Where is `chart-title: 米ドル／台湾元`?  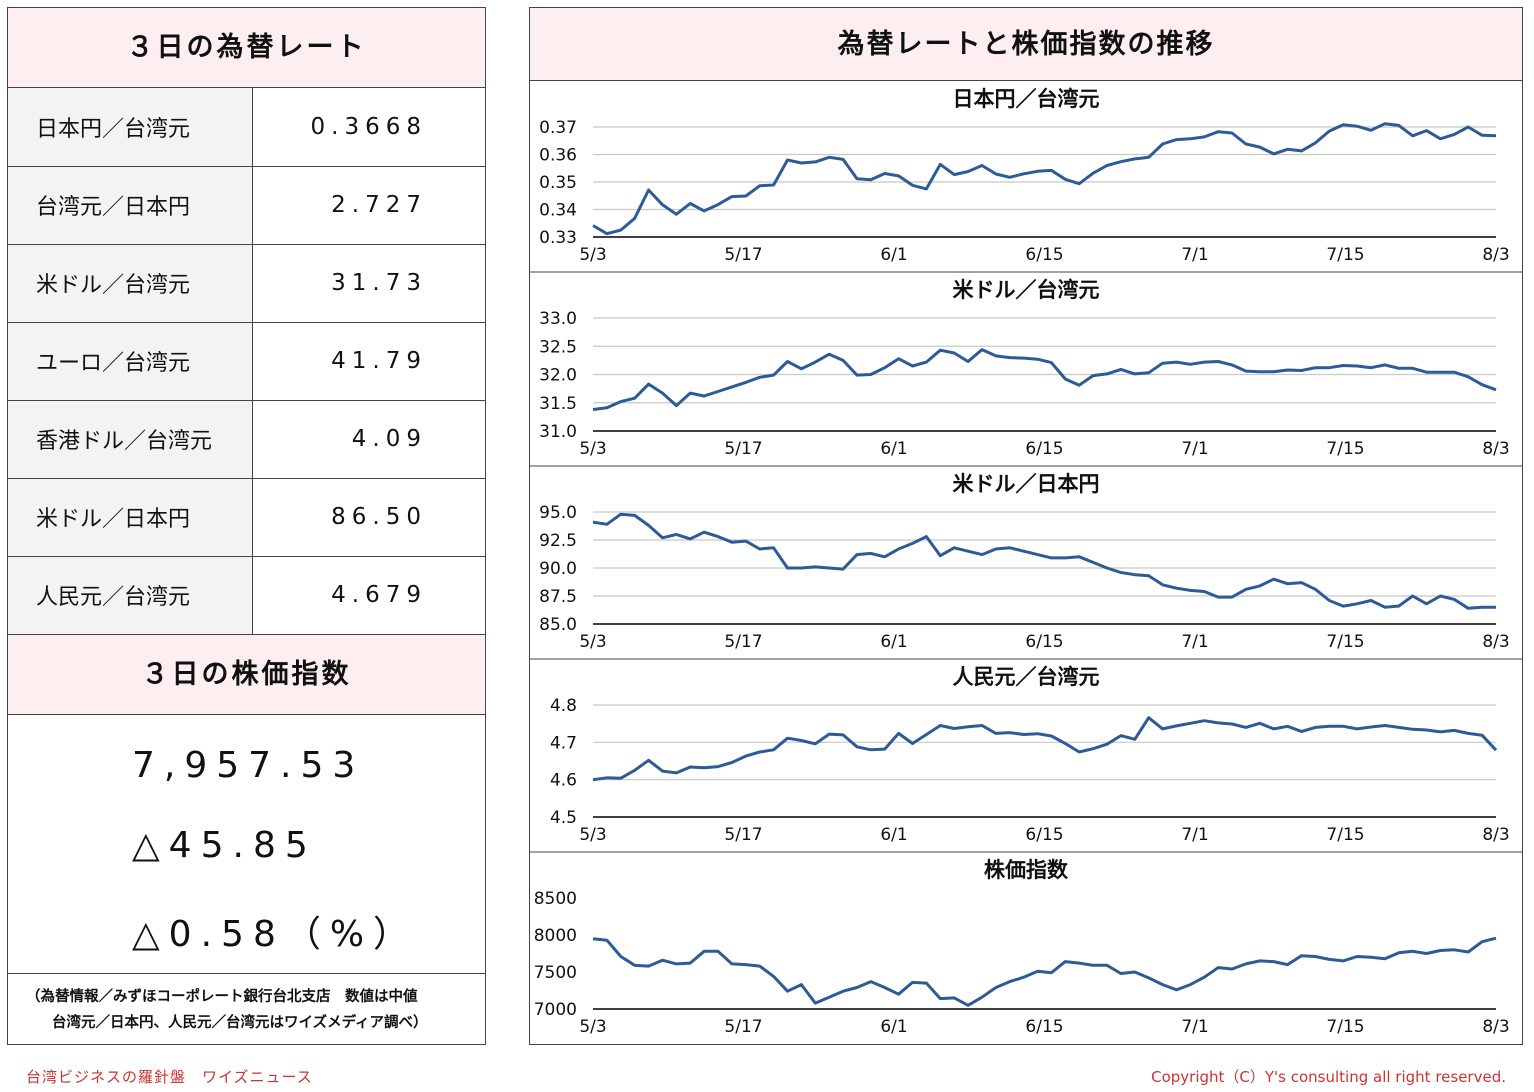 chart-title: 米ドル／台湾元 is located at coordinates (1026, 290).